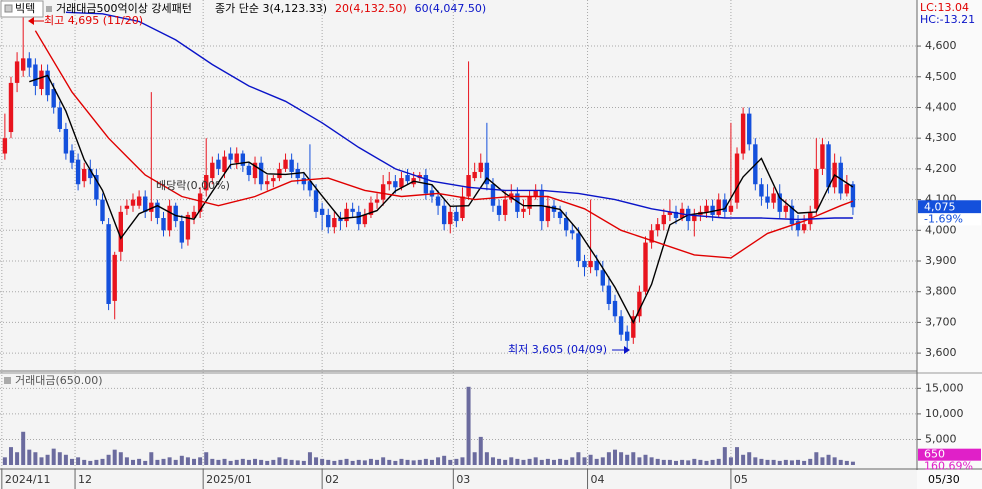 The width and height of the screenshot is (982, 489). What do you see at coordinates (627, 350) in the screenshot?
I see `low-arrow` at bounding box center [627, 350].